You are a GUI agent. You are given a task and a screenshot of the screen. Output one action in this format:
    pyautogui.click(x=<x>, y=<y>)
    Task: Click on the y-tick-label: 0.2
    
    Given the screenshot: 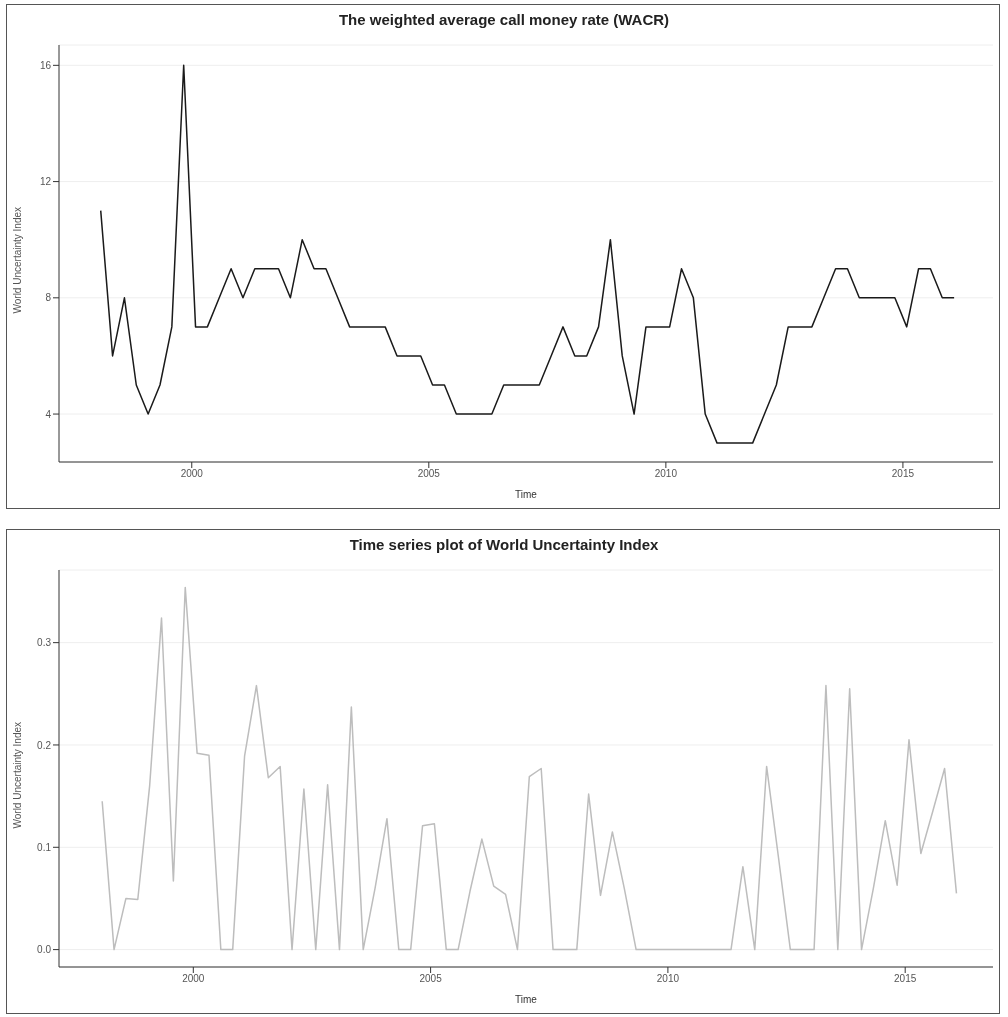 What is the action you would take?
    pyautogui.click(x=44, y=745)
    